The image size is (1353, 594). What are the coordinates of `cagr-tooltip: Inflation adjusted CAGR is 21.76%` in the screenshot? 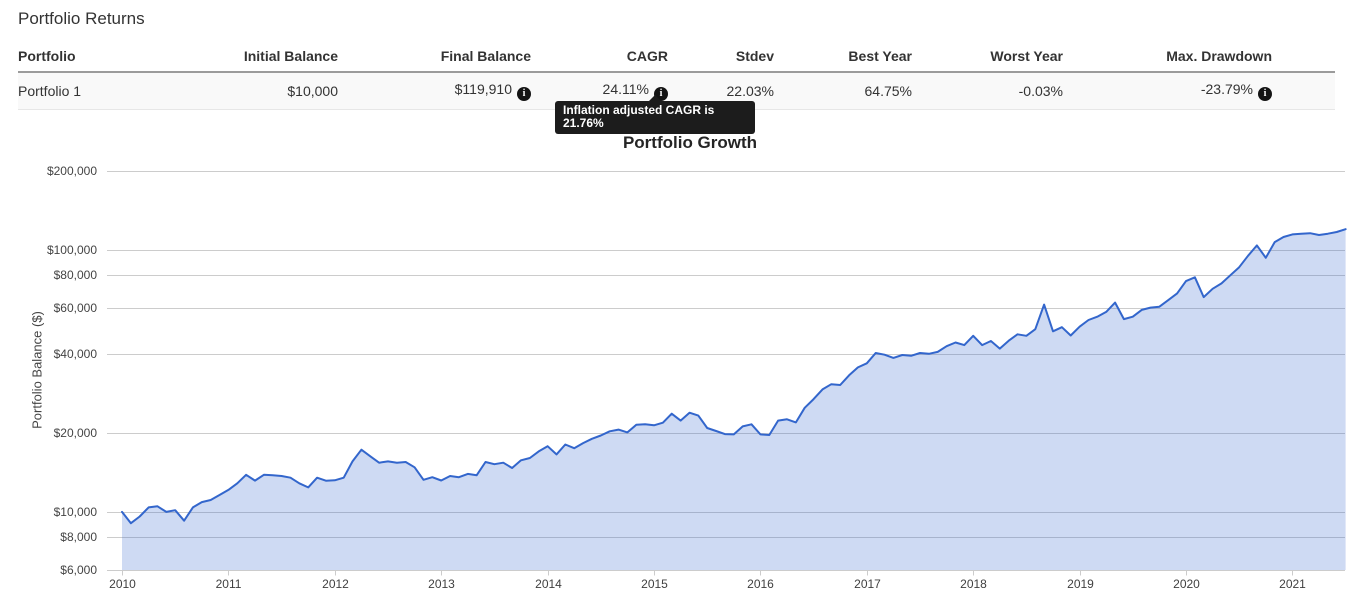 It's located at (655, 114).